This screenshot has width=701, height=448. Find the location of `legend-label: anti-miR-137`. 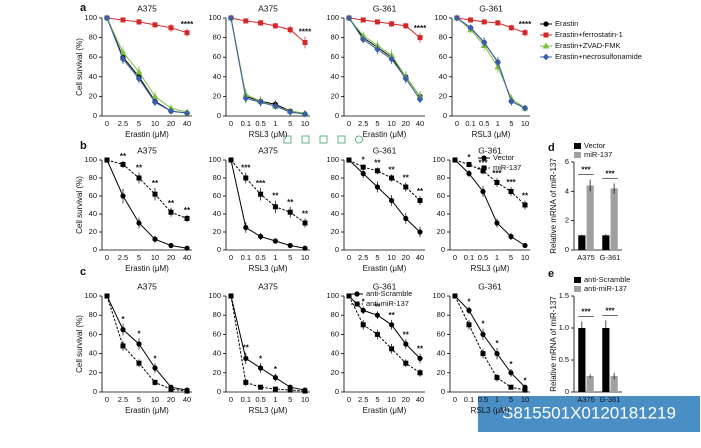

legend-label: anti-miR-137 is located at coordinates (387, 303).